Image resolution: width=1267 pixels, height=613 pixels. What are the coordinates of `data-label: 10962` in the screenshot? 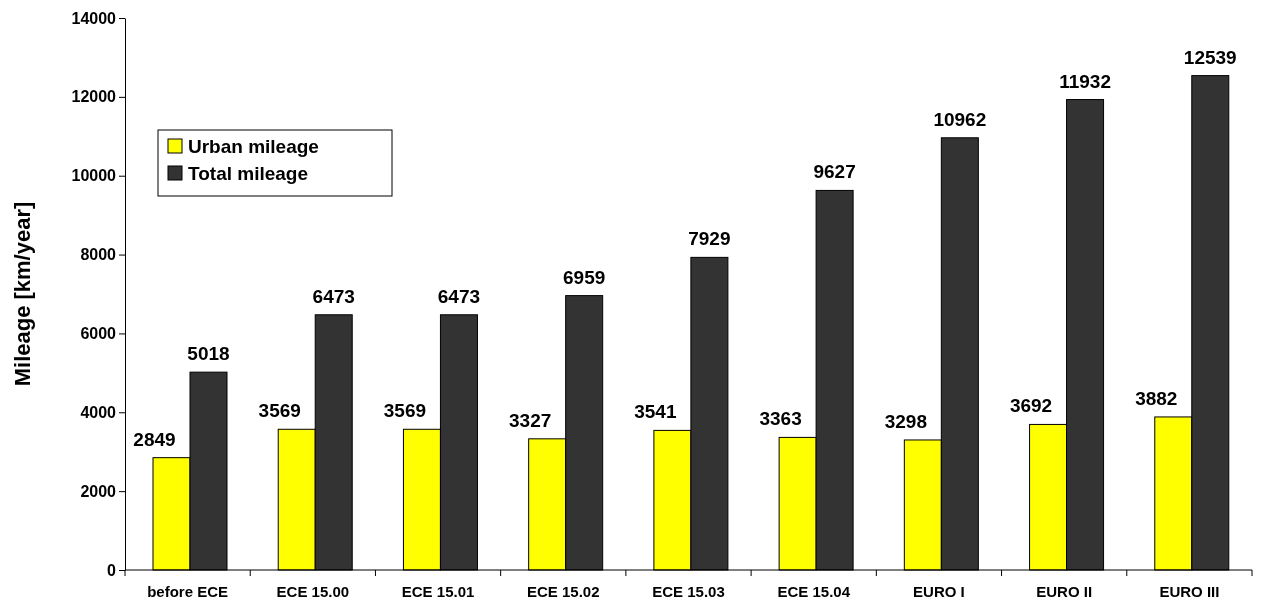 It's located at (960, 119).